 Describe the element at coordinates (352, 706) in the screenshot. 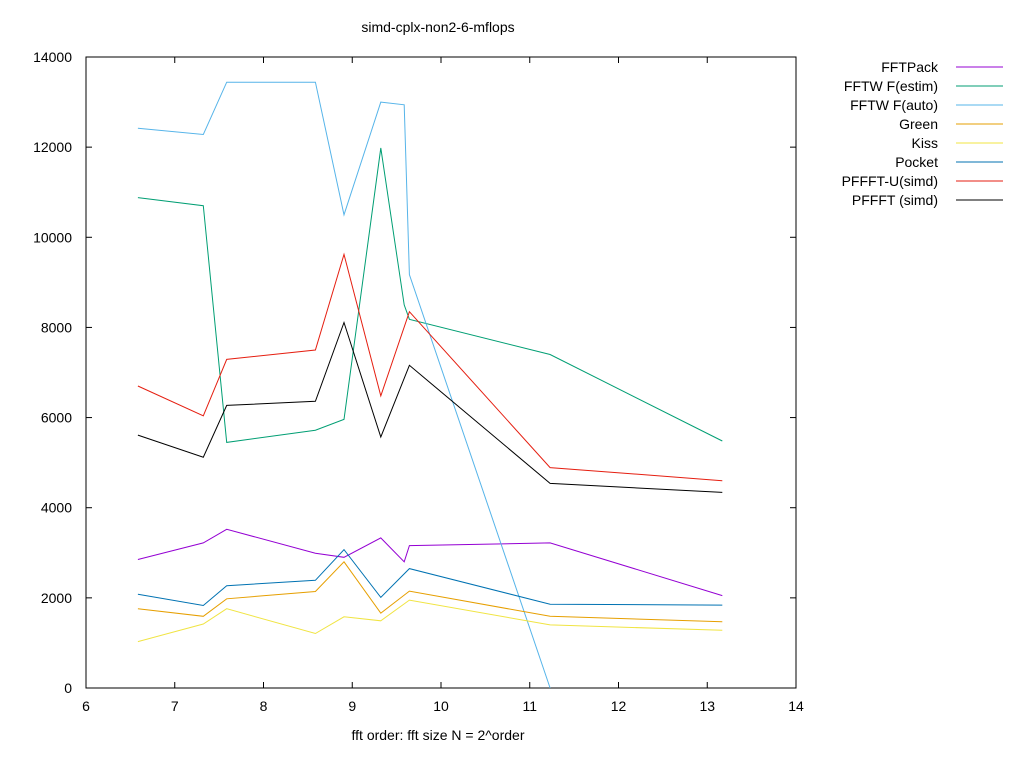

I see `x-tick-label: 9` at that location.